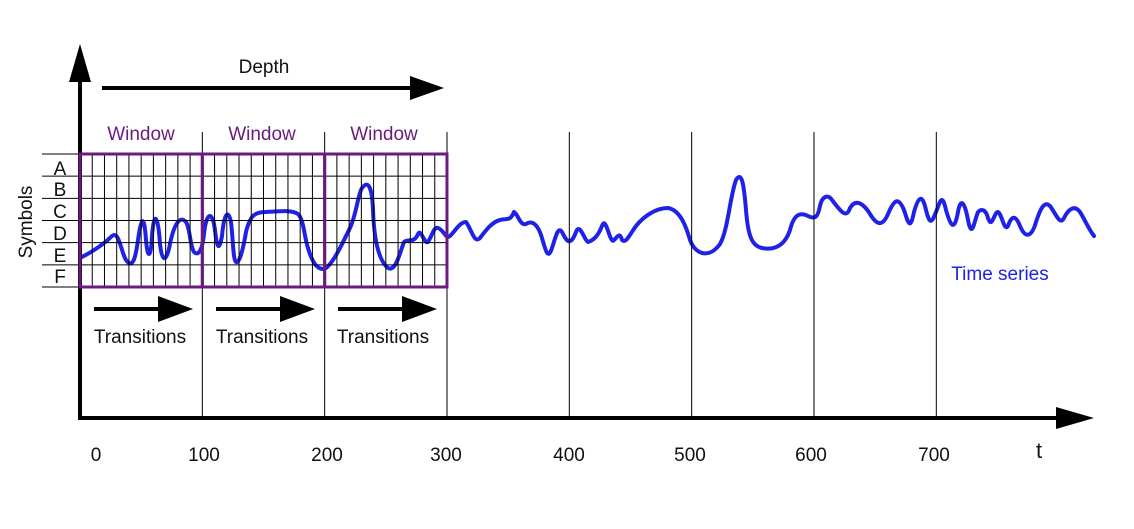 This screenshot has width=1134, height=529. Describe the element at coordinates (26, 222) in the screenshot. I see `symbols-axis-label: Symbols` at that location.